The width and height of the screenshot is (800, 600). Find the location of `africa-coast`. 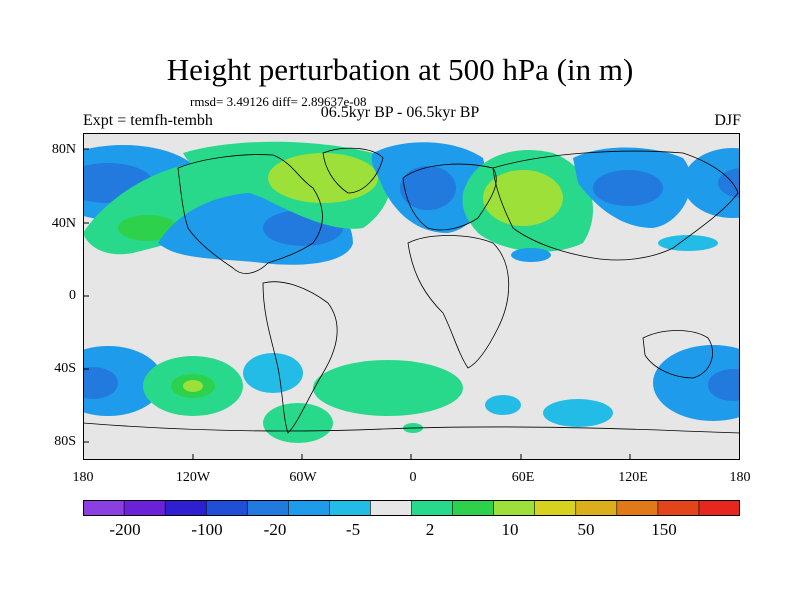

africa-coast is located at coordinates (458, 302).